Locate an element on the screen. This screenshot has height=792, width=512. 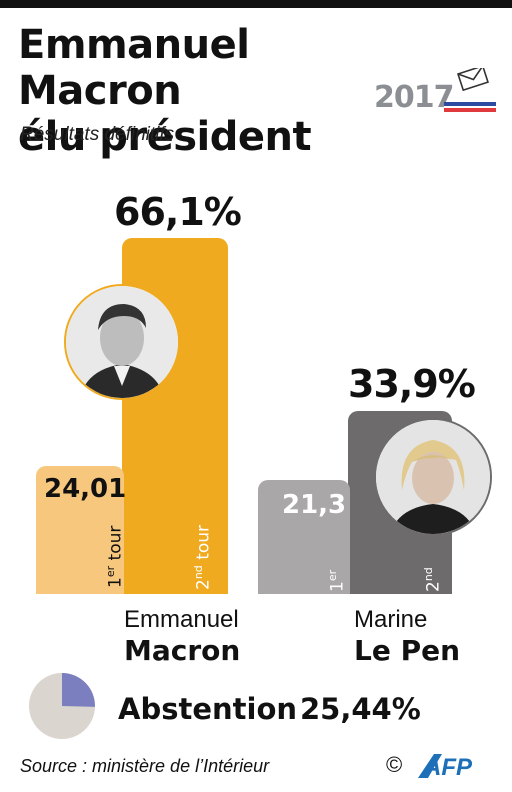
abstention-value: 25,44% is located at coordinates (360, 709).